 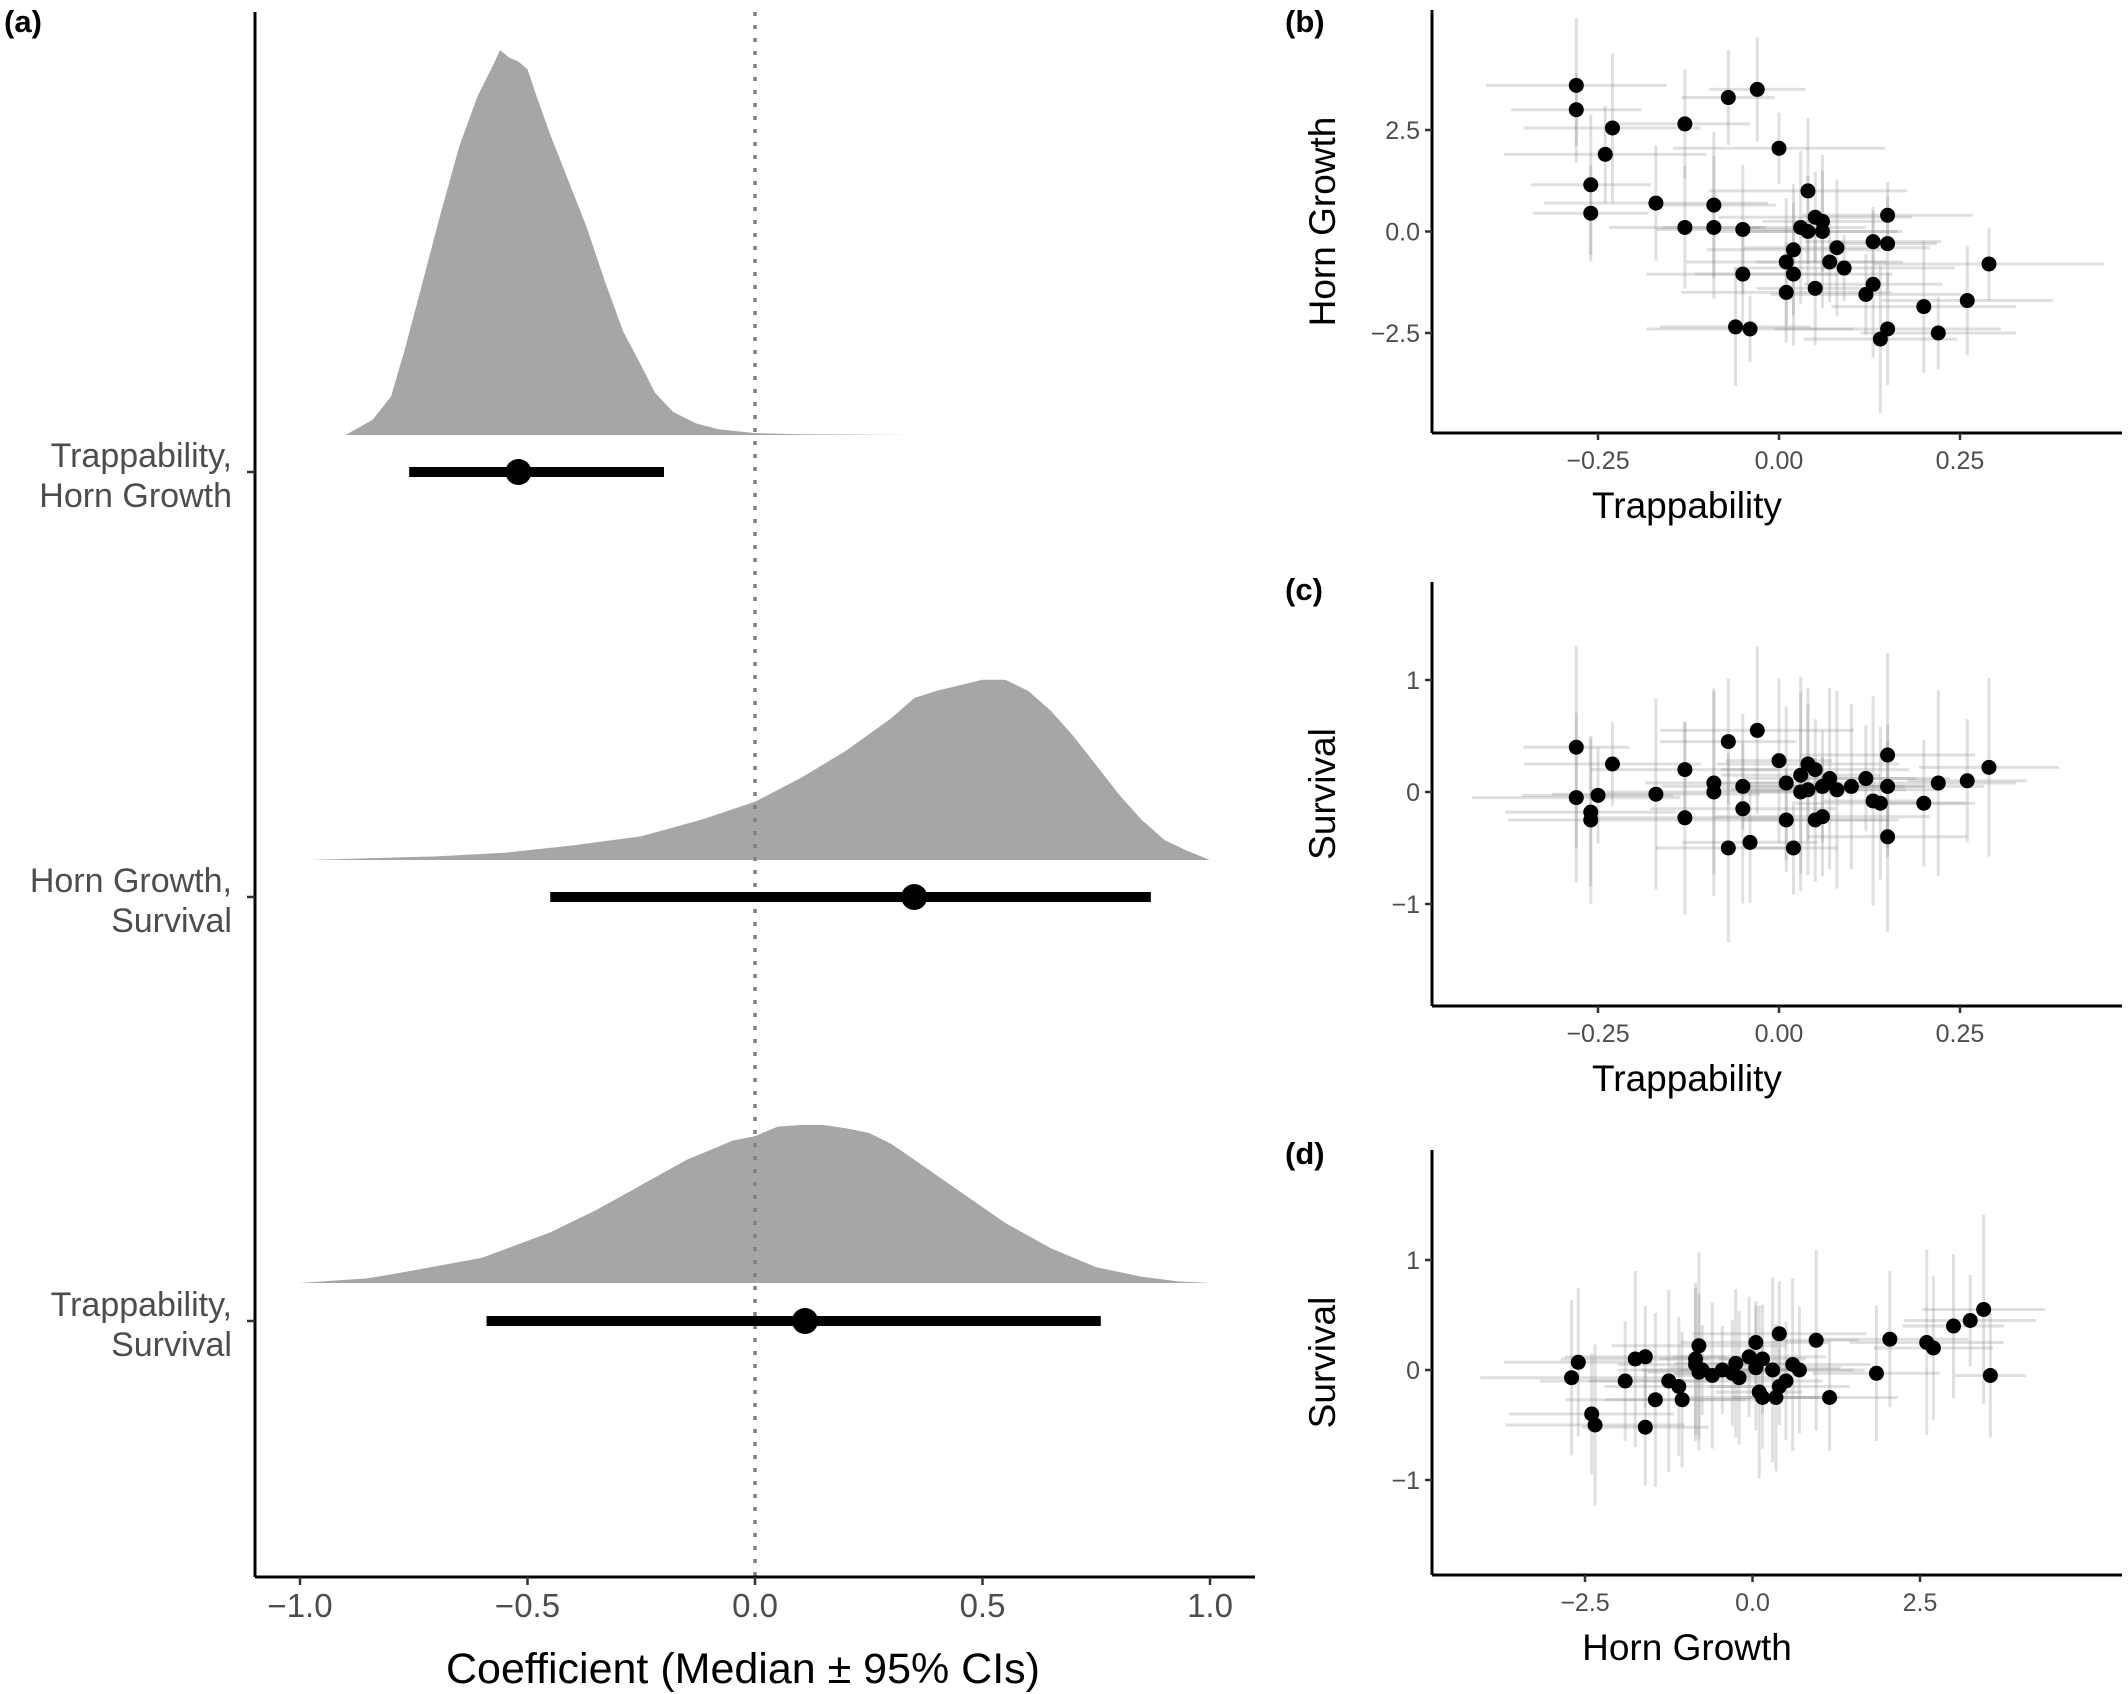 What do you see at coordinates (299, 1605) in the screenshot?
I see `x-tick-label-0: −1.0` at bounding box center [299, 1605].